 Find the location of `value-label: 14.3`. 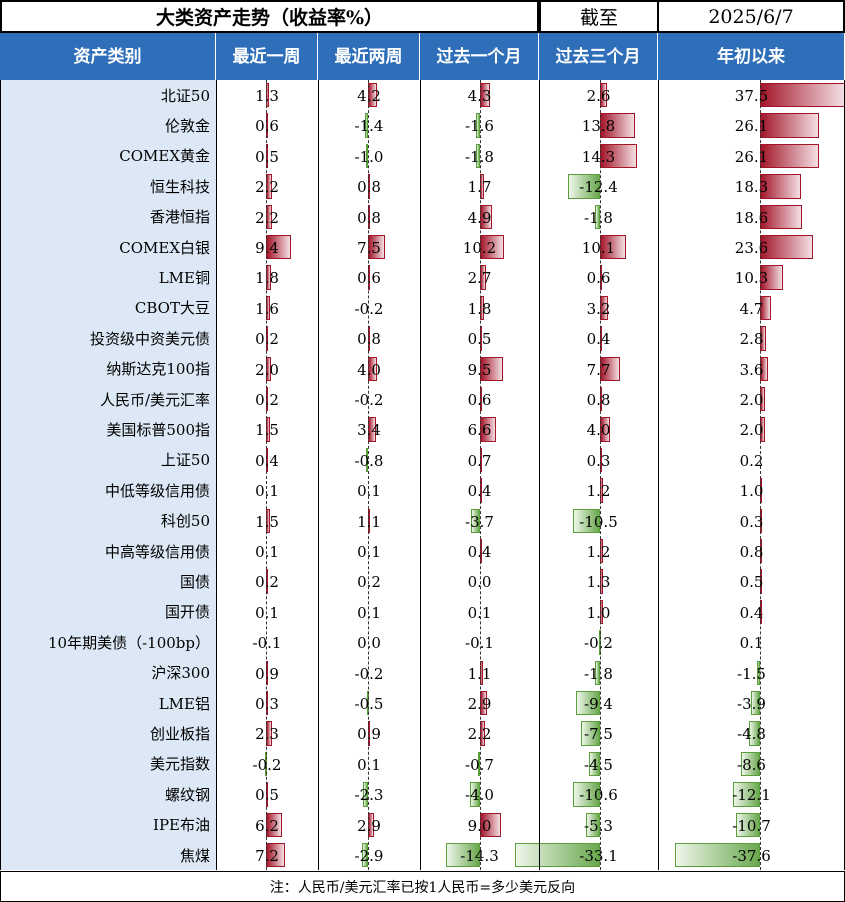

value-label: 14.3 is located at coordinates (598, 156).